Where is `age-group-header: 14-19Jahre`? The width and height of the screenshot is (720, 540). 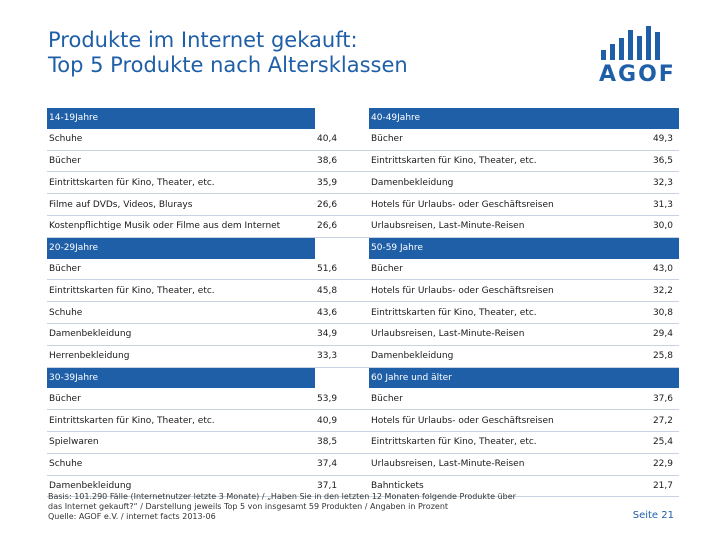 age-group-header: 14-19Jahre is located at coordinates (181, 118).